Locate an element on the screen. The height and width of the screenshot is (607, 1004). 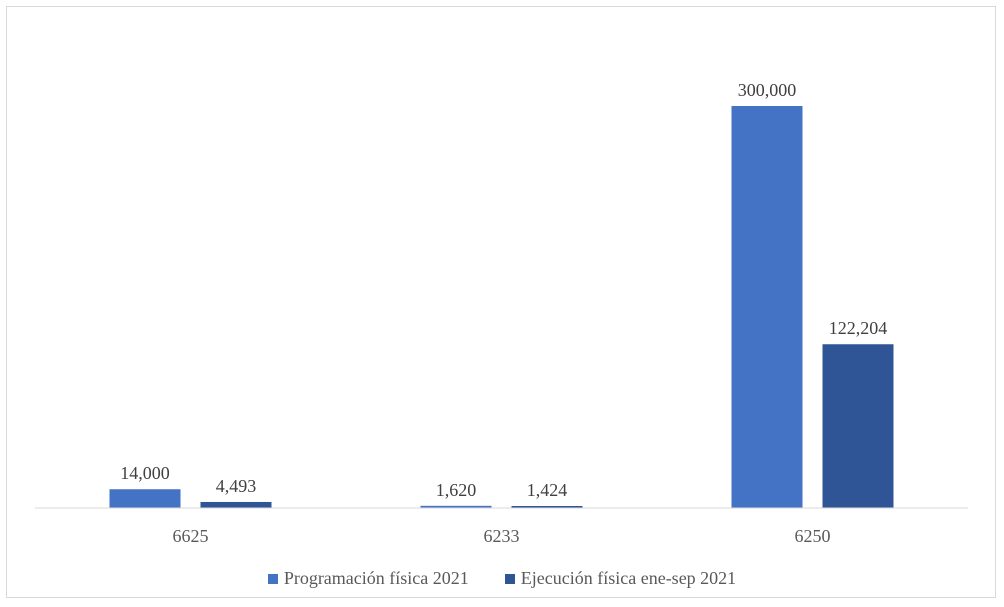
legend-swatch-programacion is located at coordinates (272, 578).